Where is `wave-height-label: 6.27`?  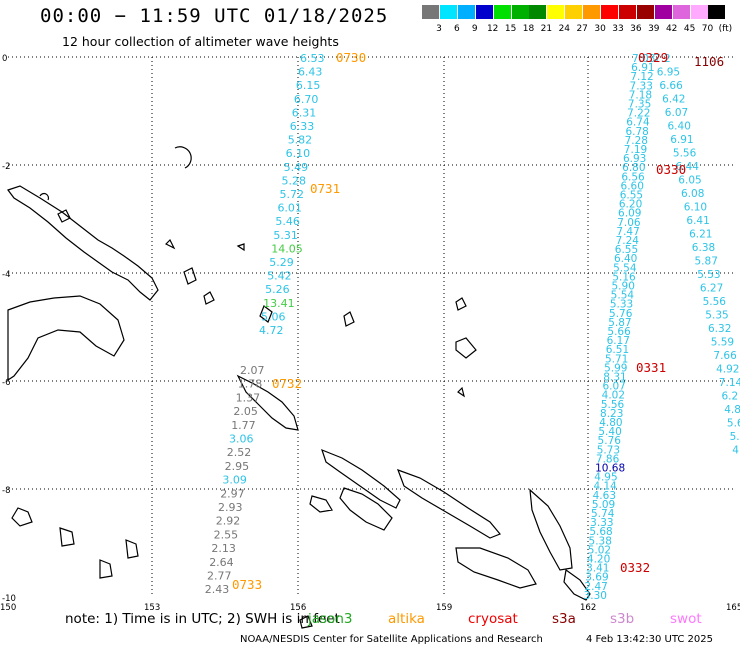 wave-height-label: 6.27 is located at coordinates (711, 289).